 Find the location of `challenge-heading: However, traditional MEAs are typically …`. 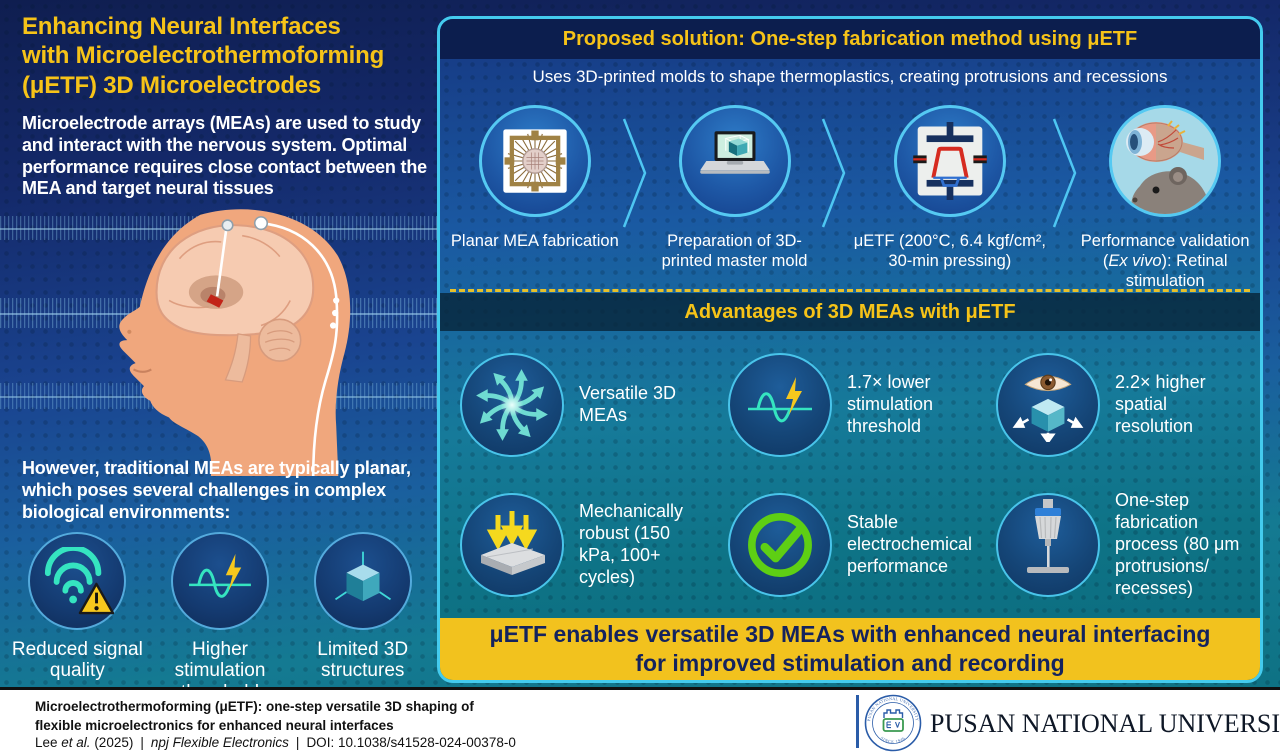

challenge-heading: However, traditional MEAs are typically … is located at coordinates (216, 490).